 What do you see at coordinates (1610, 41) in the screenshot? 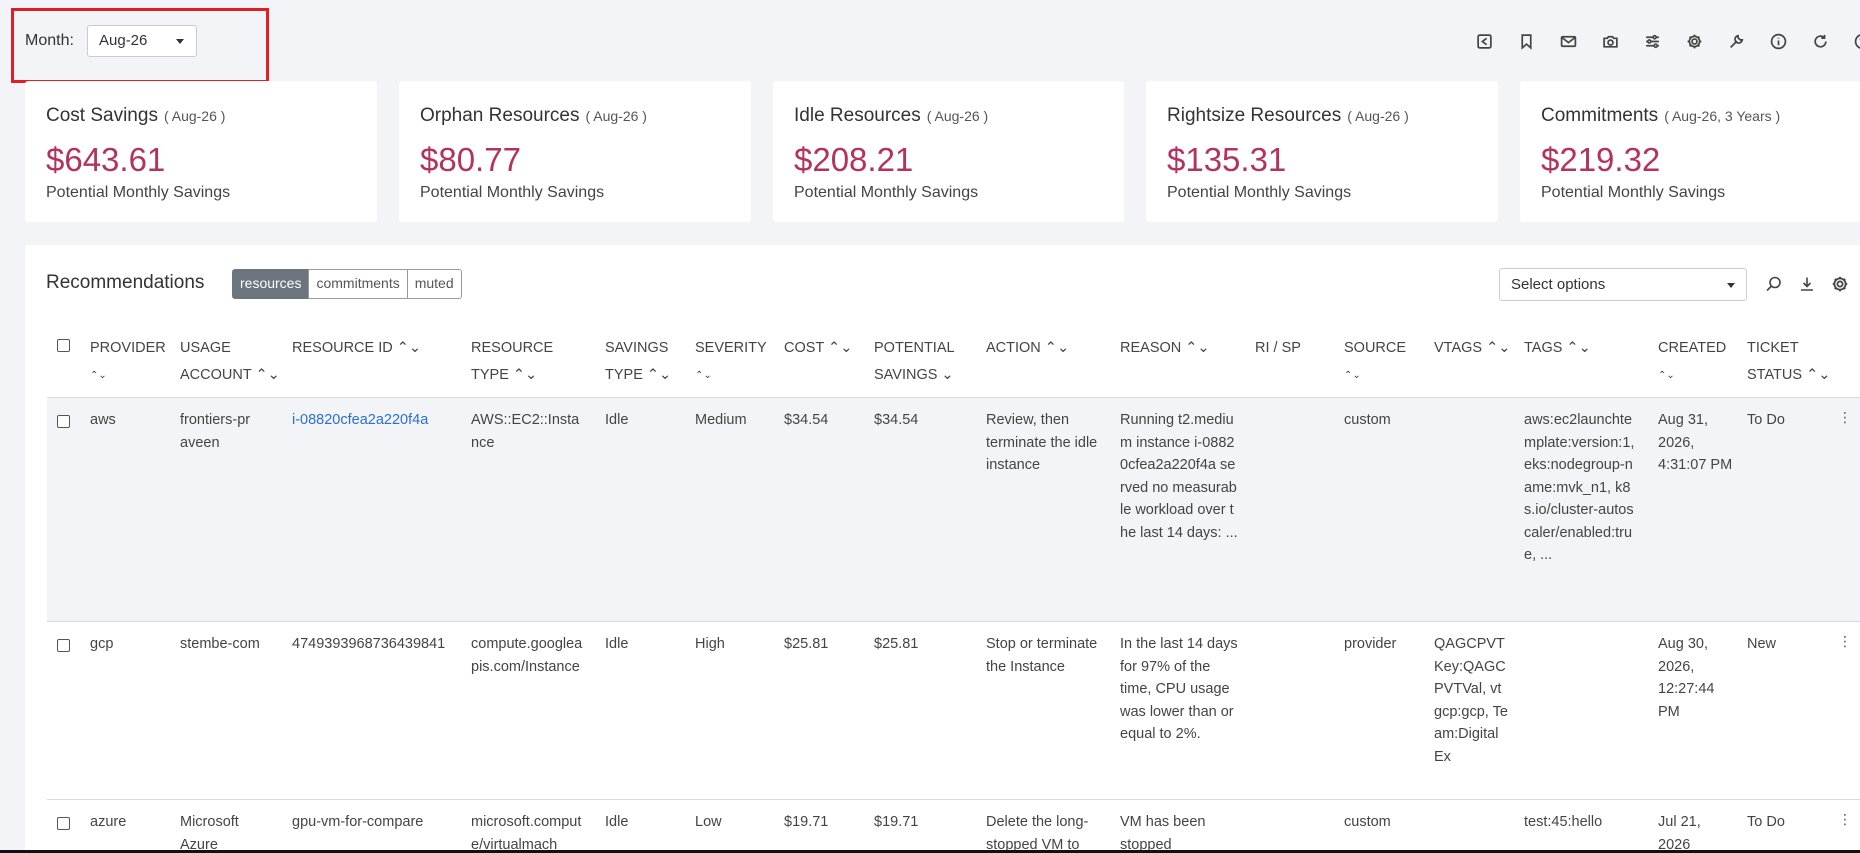
I see `camera-icon` at bounding box center [1610, 41].